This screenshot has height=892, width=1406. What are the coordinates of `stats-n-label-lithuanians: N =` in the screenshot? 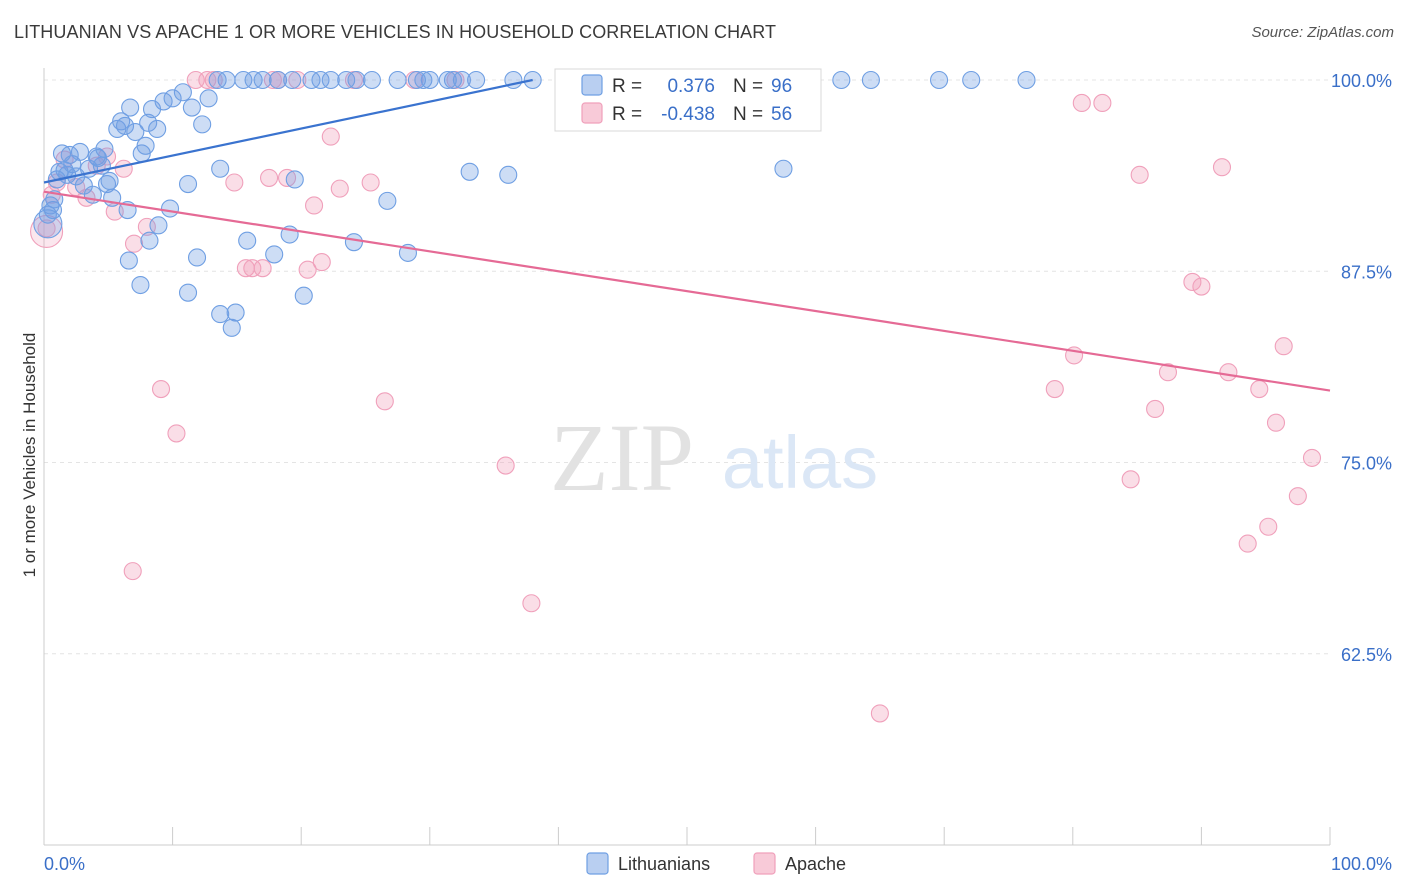 It's located at (748, 86).